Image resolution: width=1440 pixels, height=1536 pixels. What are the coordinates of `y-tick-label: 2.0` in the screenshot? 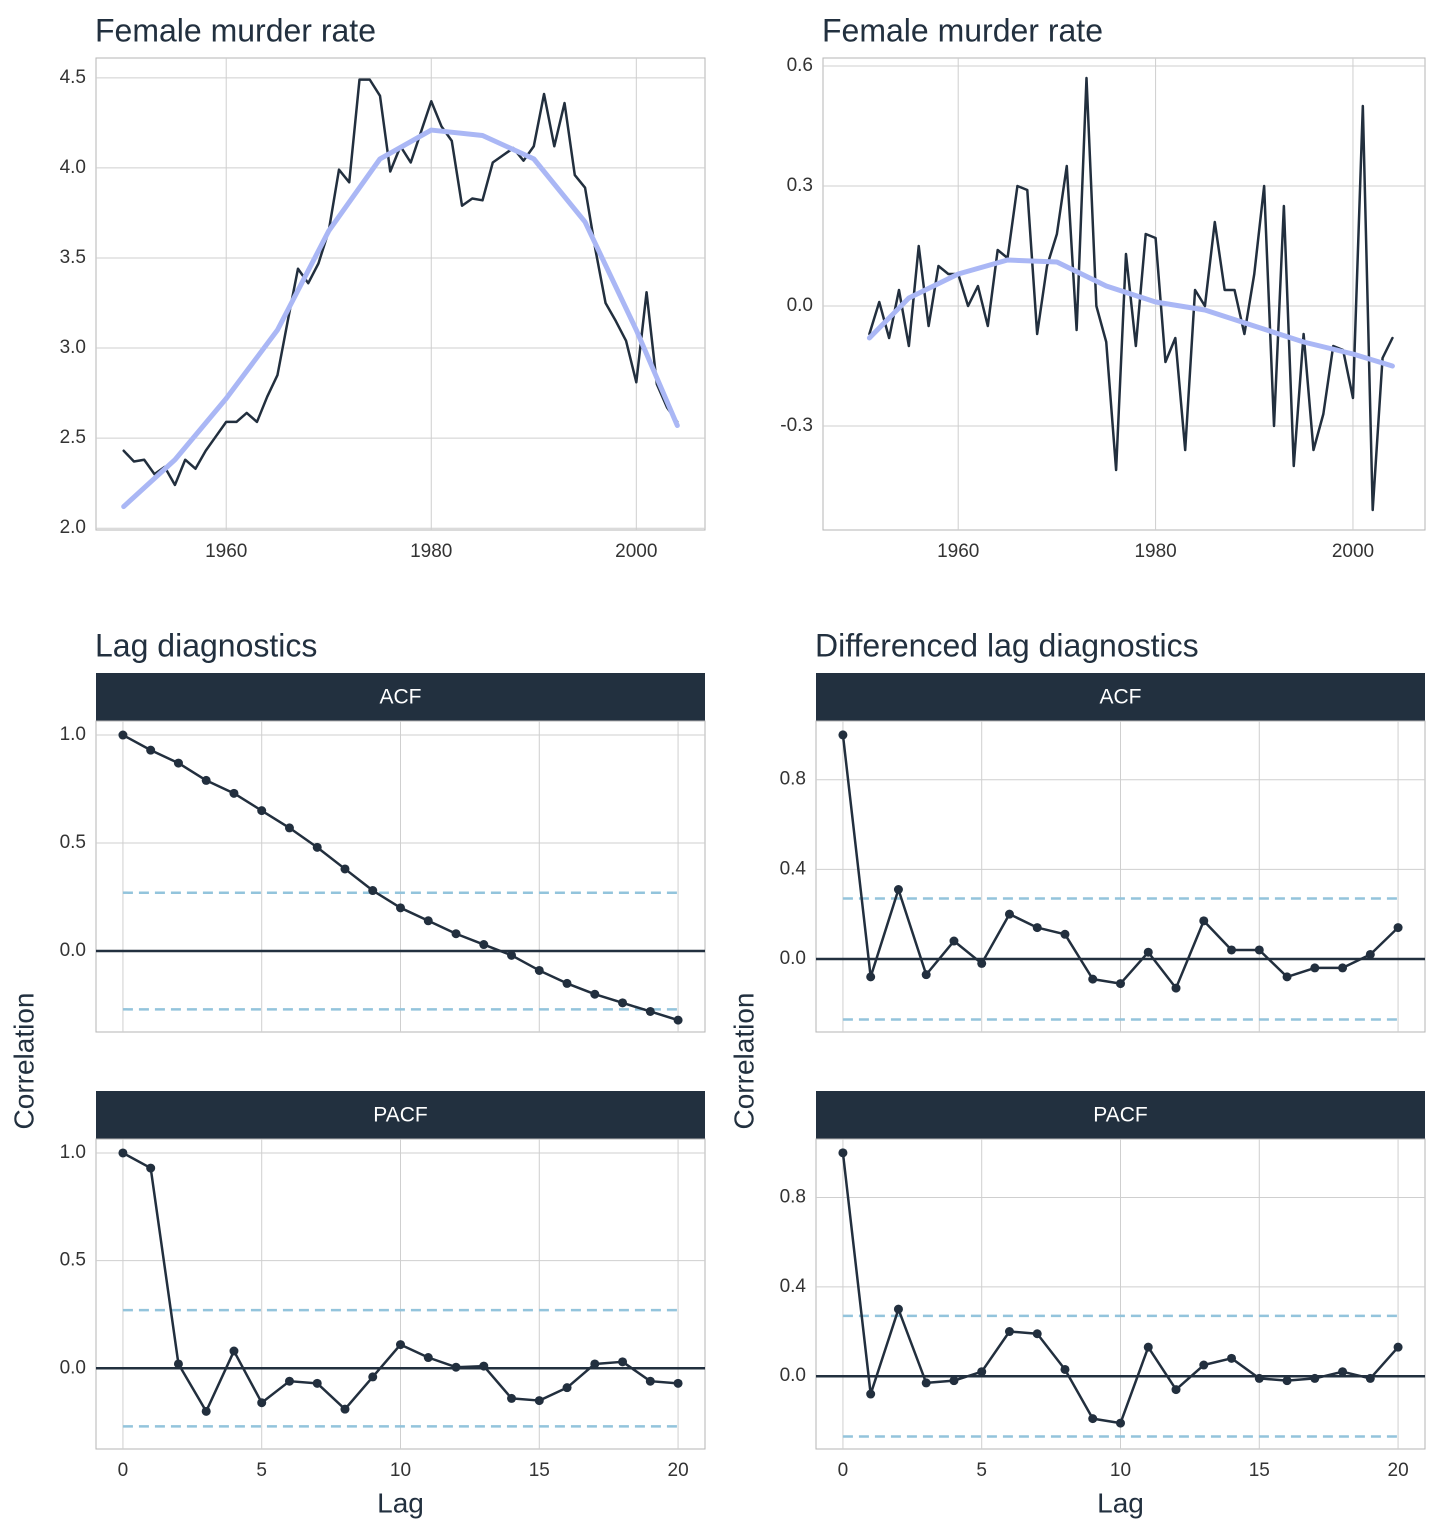 It's located at (73, 527).